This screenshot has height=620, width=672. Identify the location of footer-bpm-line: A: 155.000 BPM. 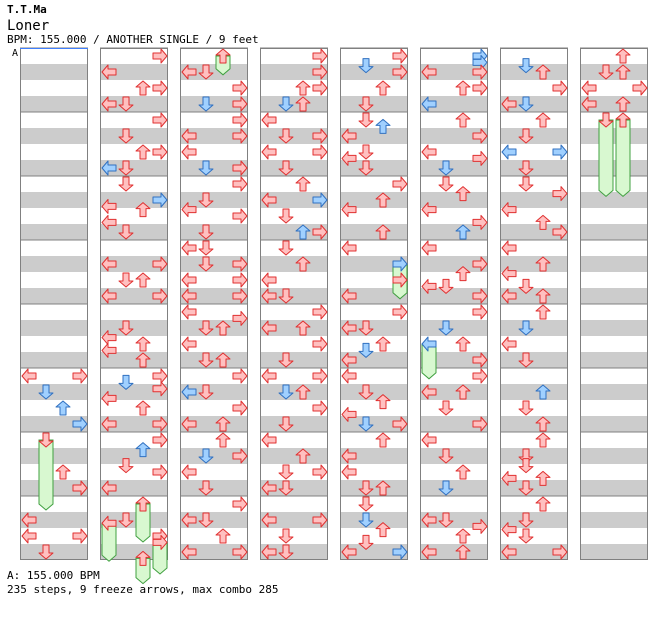
(53, 575).